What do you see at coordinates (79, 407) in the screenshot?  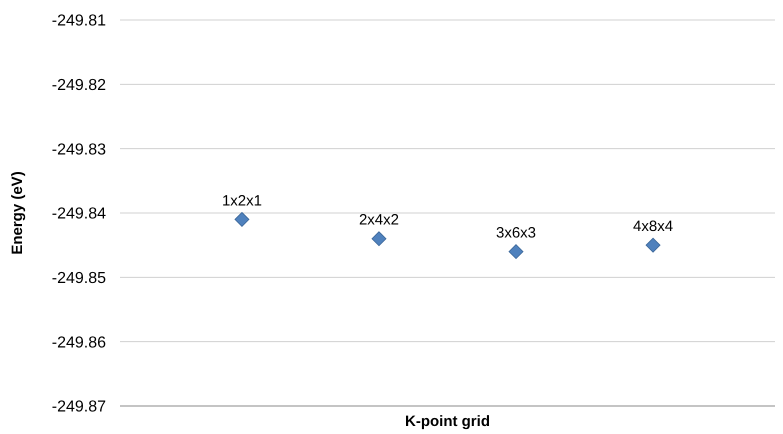 I see `y-tick-label: -249.87` at bounding box center [79, 407].